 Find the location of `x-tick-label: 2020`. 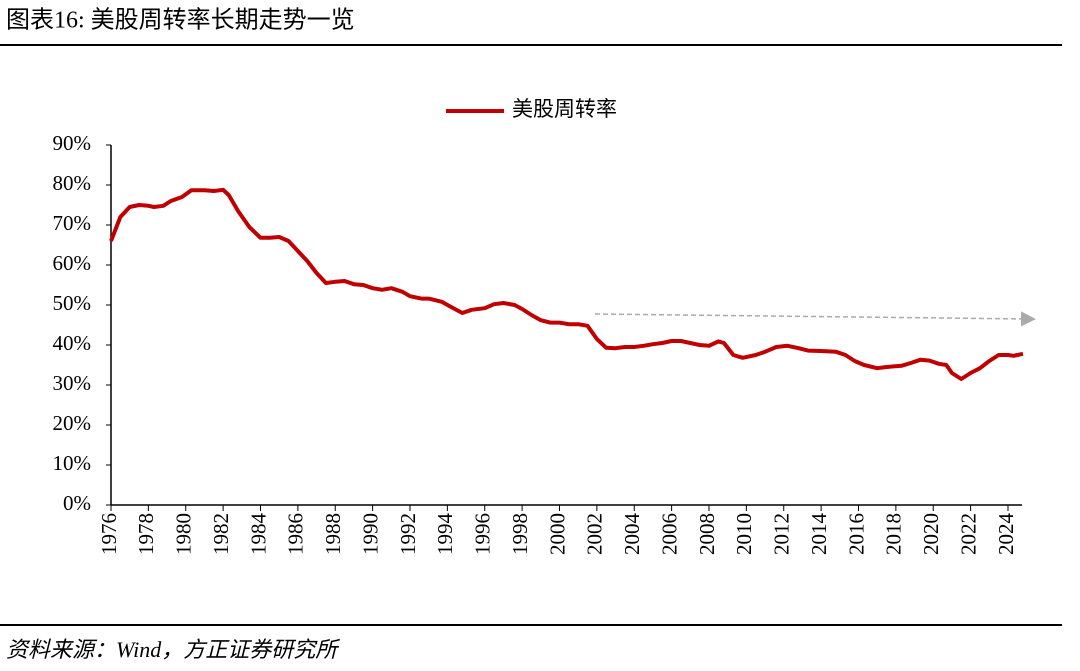

x-tick-label: 2020 is located at coordinates (931, 534).